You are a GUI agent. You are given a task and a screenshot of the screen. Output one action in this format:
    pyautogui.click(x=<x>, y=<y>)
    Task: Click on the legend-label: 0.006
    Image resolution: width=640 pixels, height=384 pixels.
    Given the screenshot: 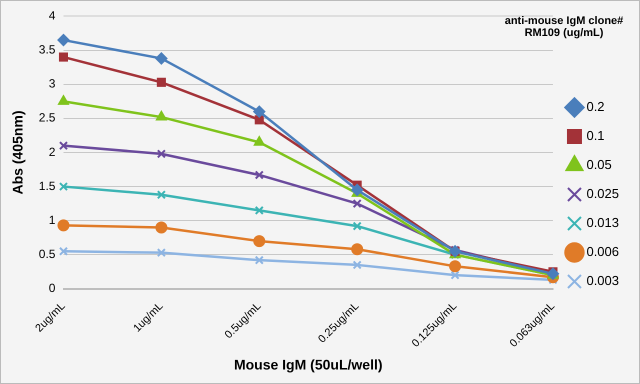 What is the action you would take?
    pyautogui.click(x=603, y=252)
    